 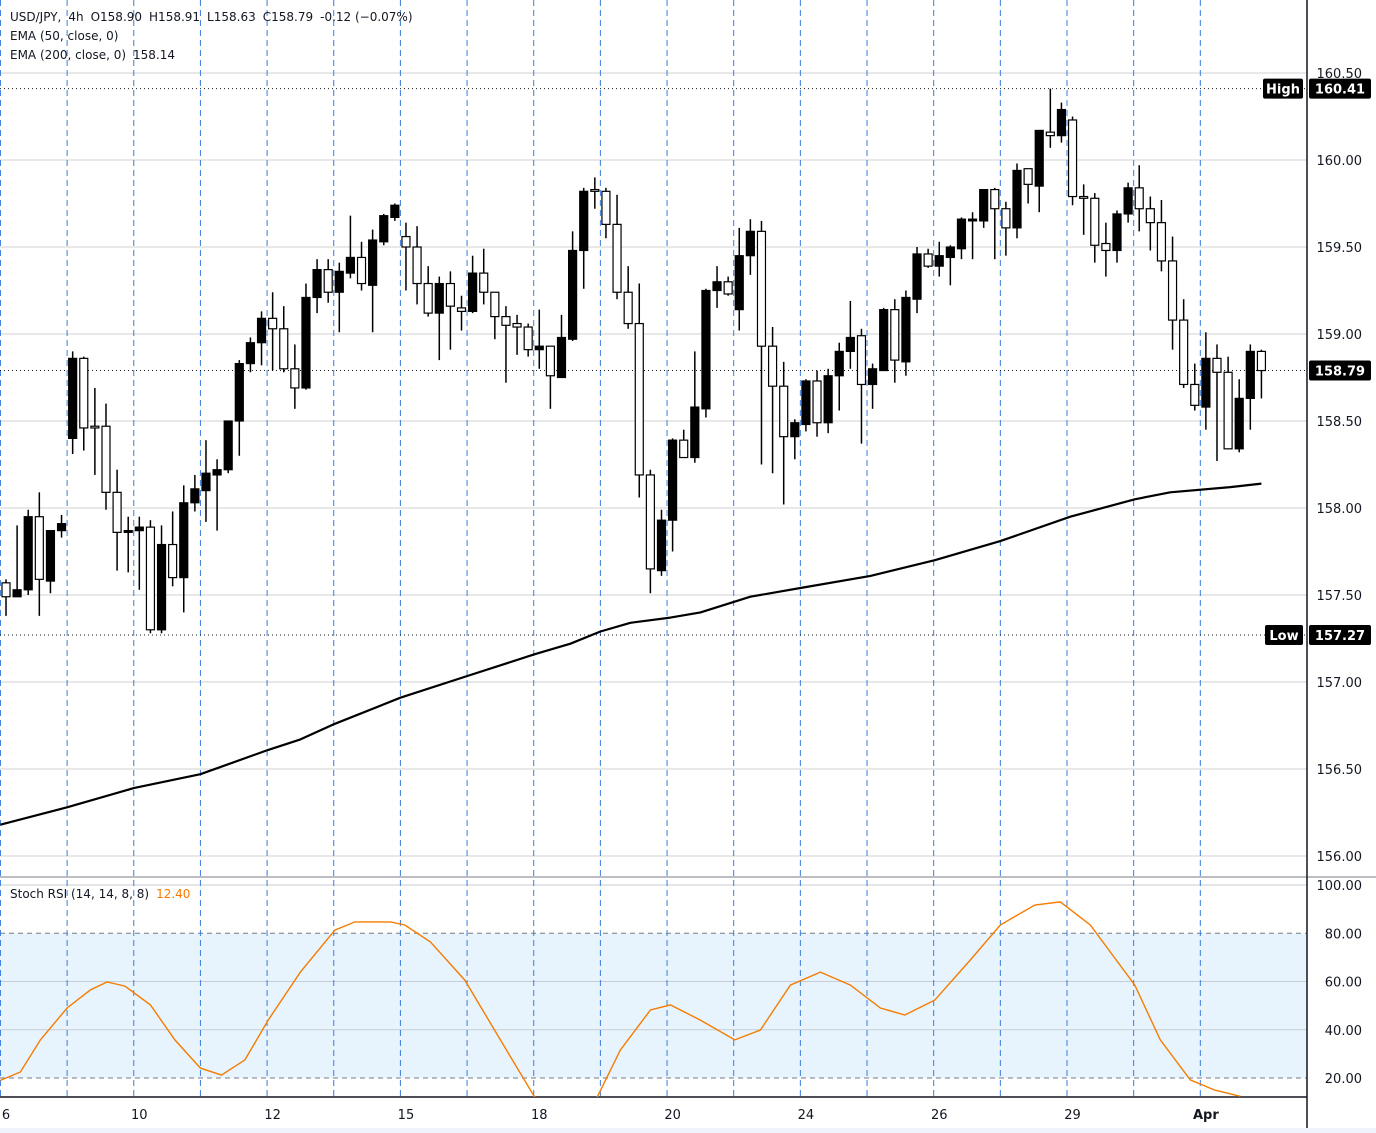 I want to click on interval: 4h, so click(x=76, y=17).